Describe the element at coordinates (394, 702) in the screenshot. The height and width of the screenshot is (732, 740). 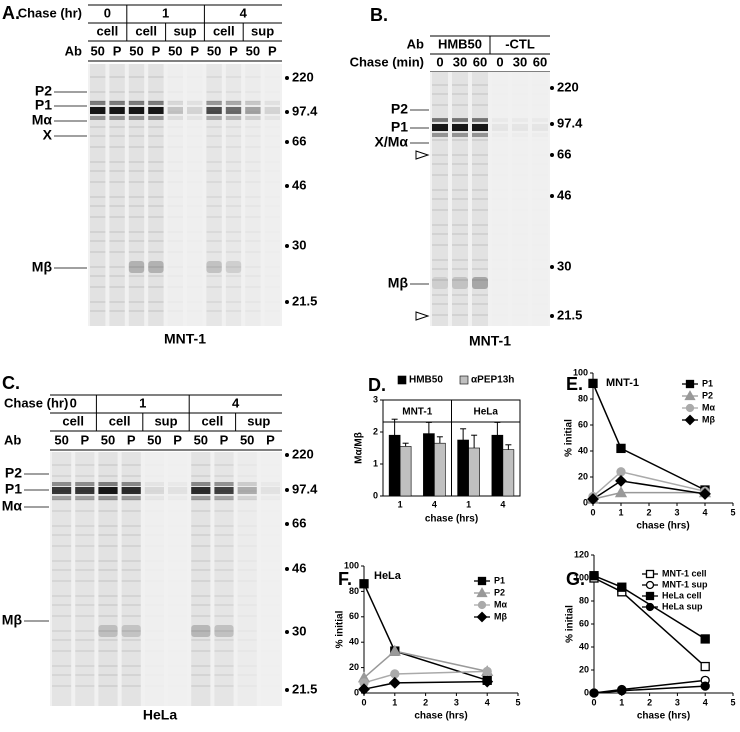
I see `x-tick-label: 1` at that location.